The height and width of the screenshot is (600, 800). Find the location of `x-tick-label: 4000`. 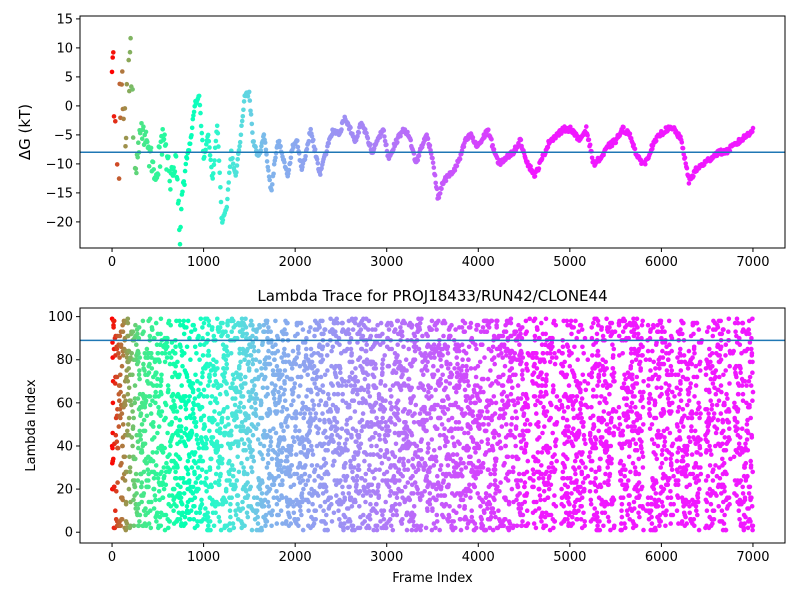

x-tick-label: 4000 is located at coordinates (478, 262).